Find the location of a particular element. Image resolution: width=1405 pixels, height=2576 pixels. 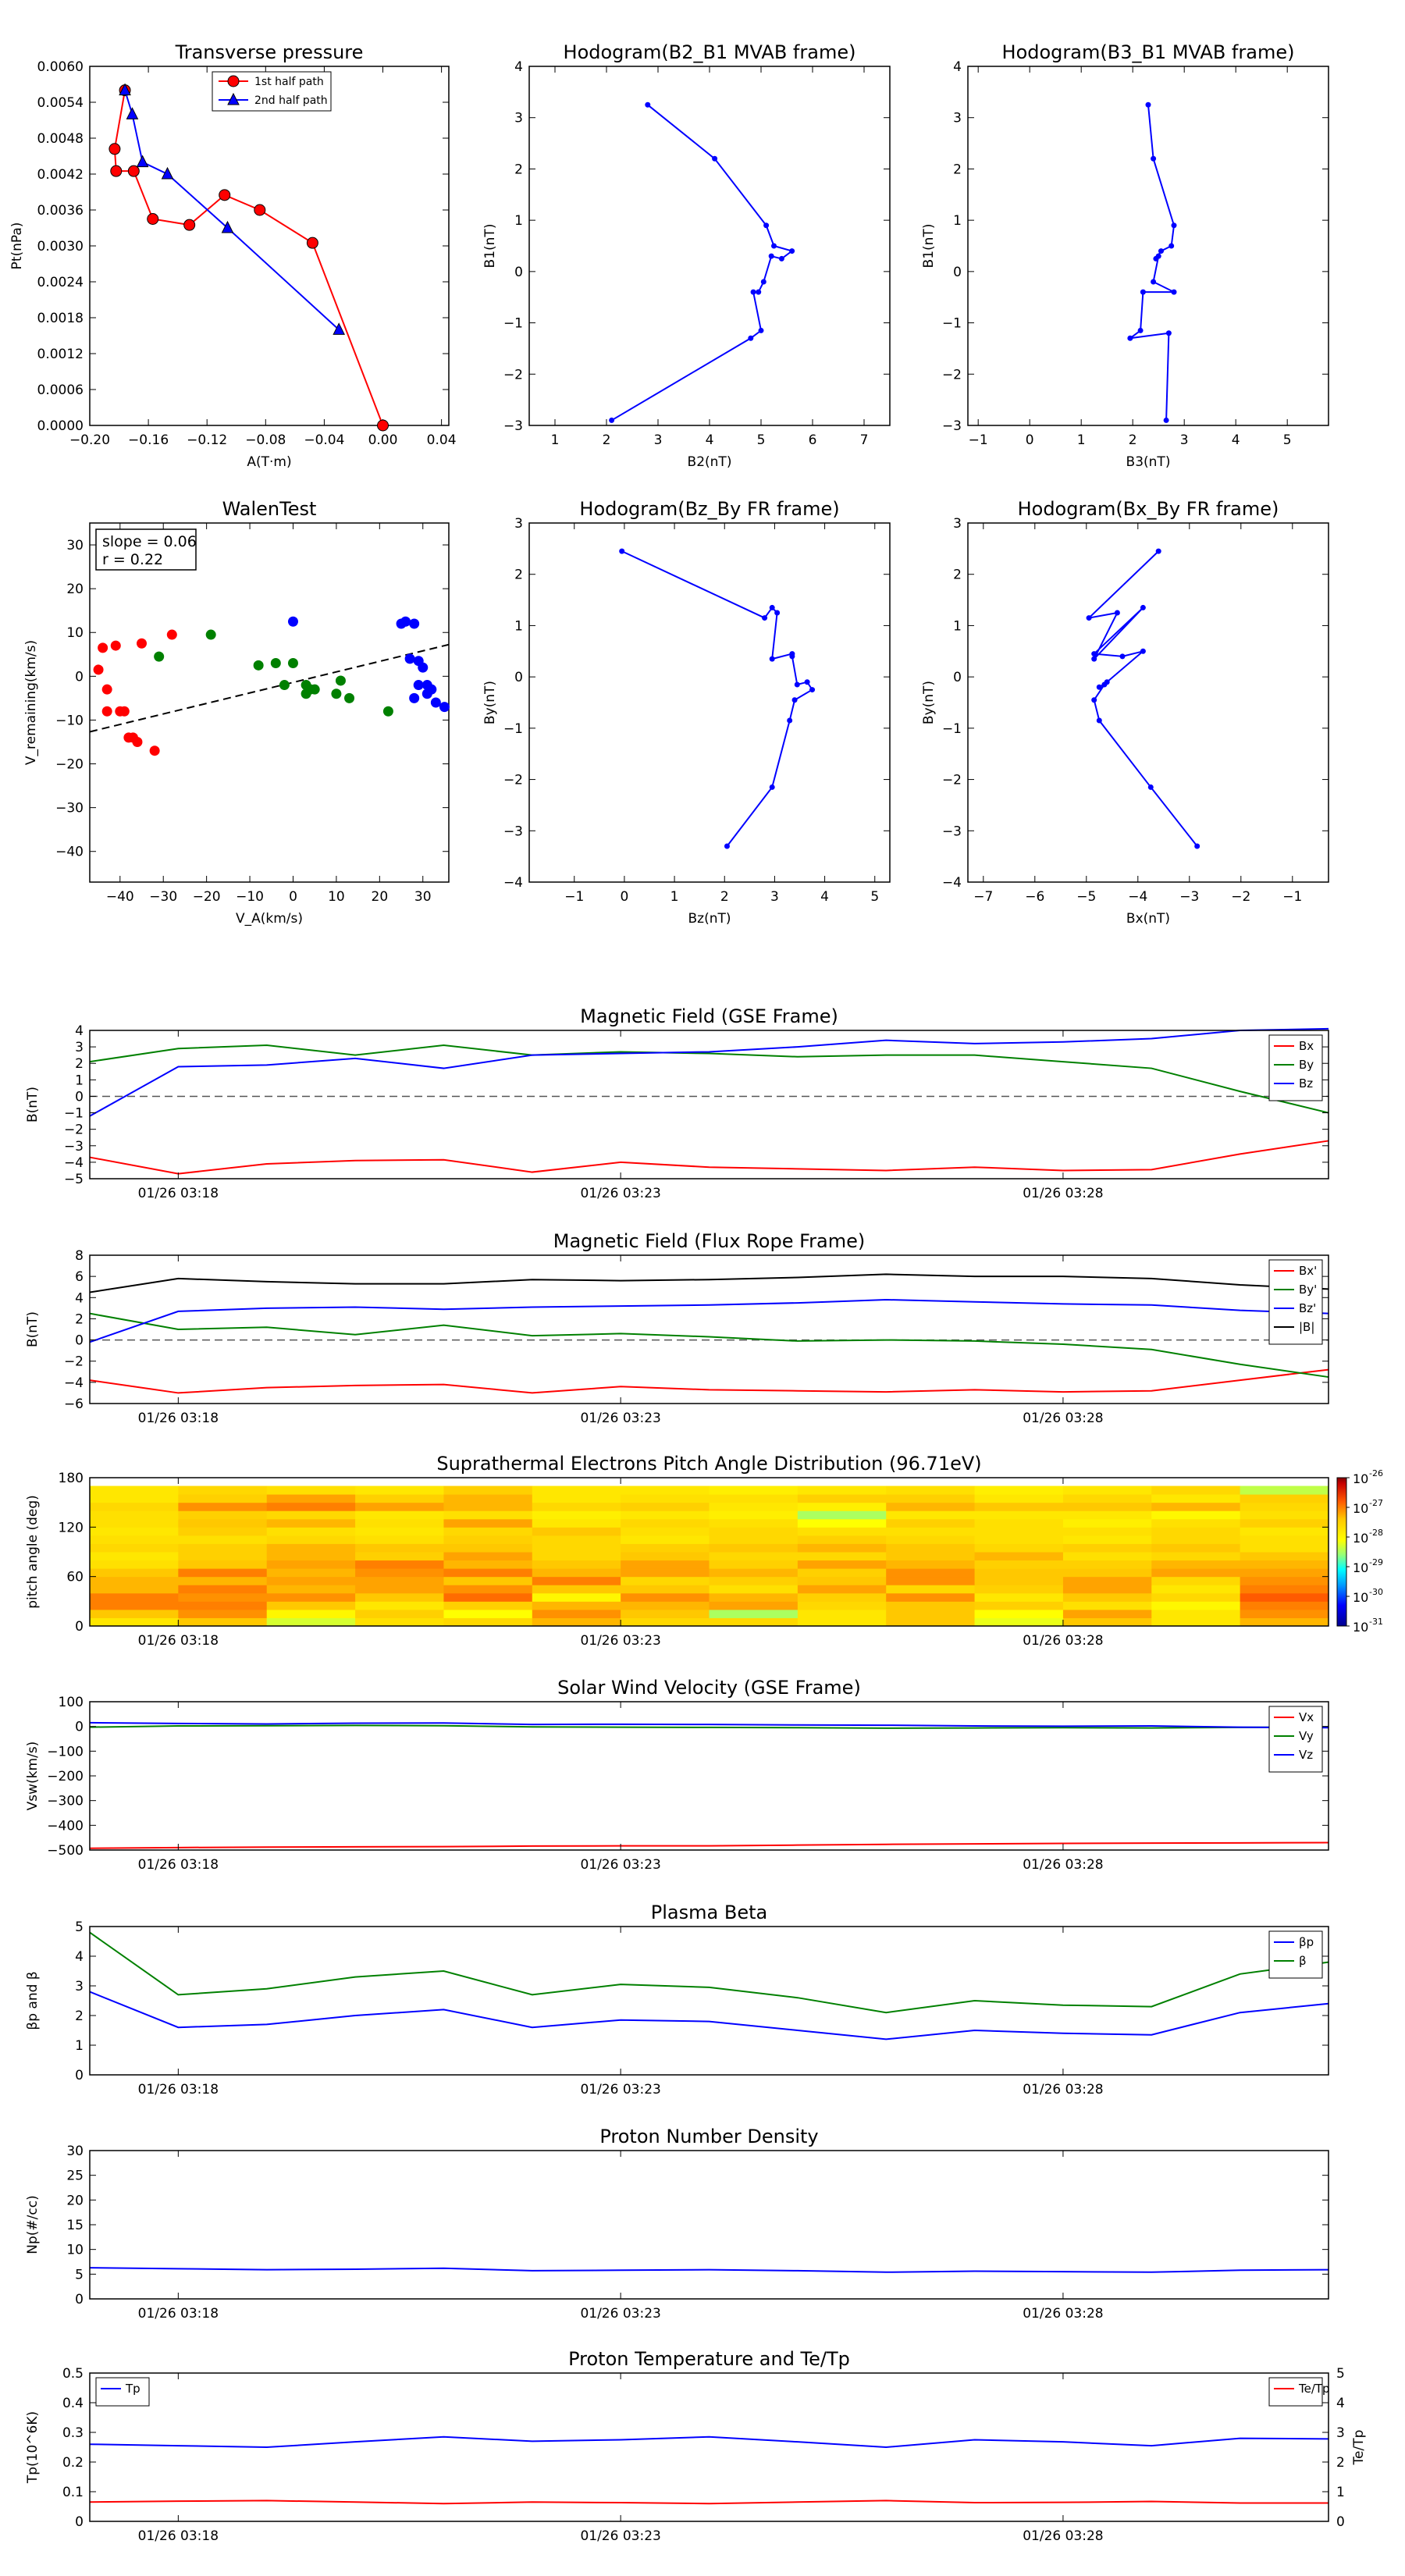

y-axis-label: βp and β is located at coordinates (33, 2000).